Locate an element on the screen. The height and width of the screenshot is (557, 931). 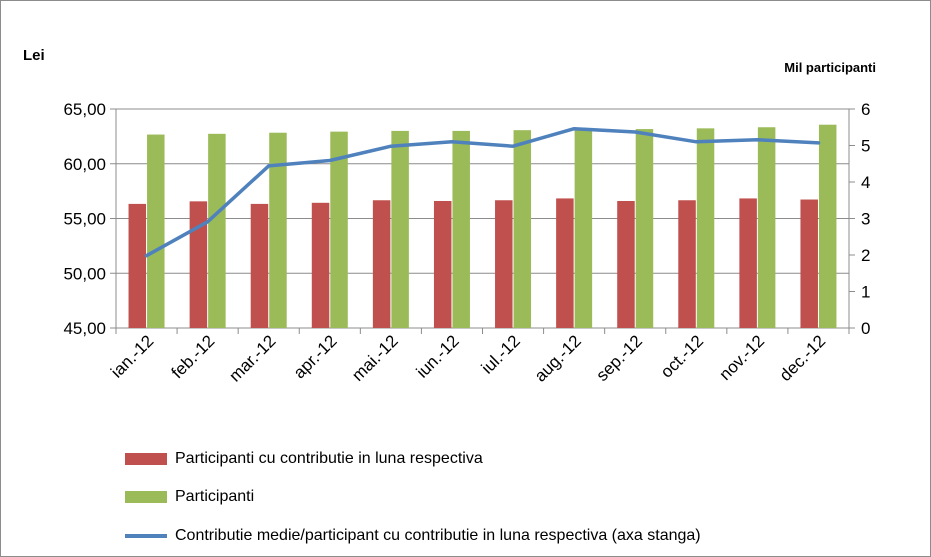
y-tick-label-right: 2 is located at coordinates (865, 255).